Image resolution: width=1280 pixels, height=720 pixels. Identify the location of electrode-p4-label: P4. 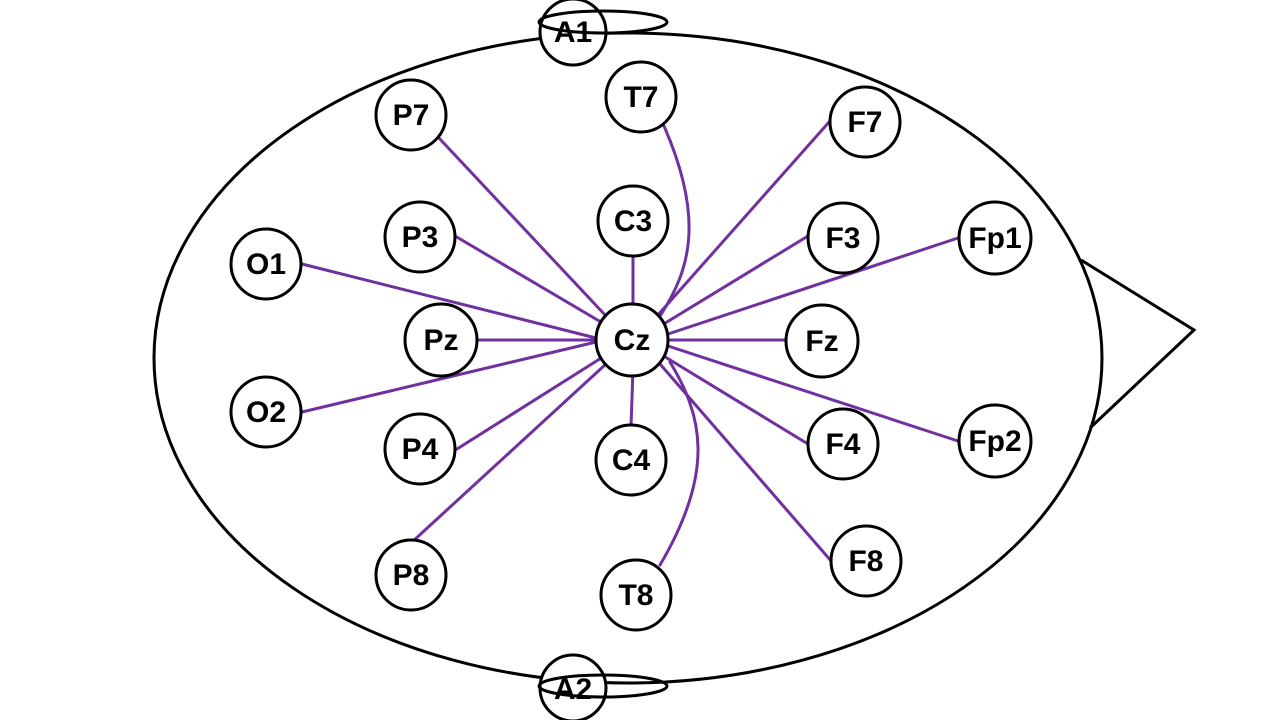
(420, 449).